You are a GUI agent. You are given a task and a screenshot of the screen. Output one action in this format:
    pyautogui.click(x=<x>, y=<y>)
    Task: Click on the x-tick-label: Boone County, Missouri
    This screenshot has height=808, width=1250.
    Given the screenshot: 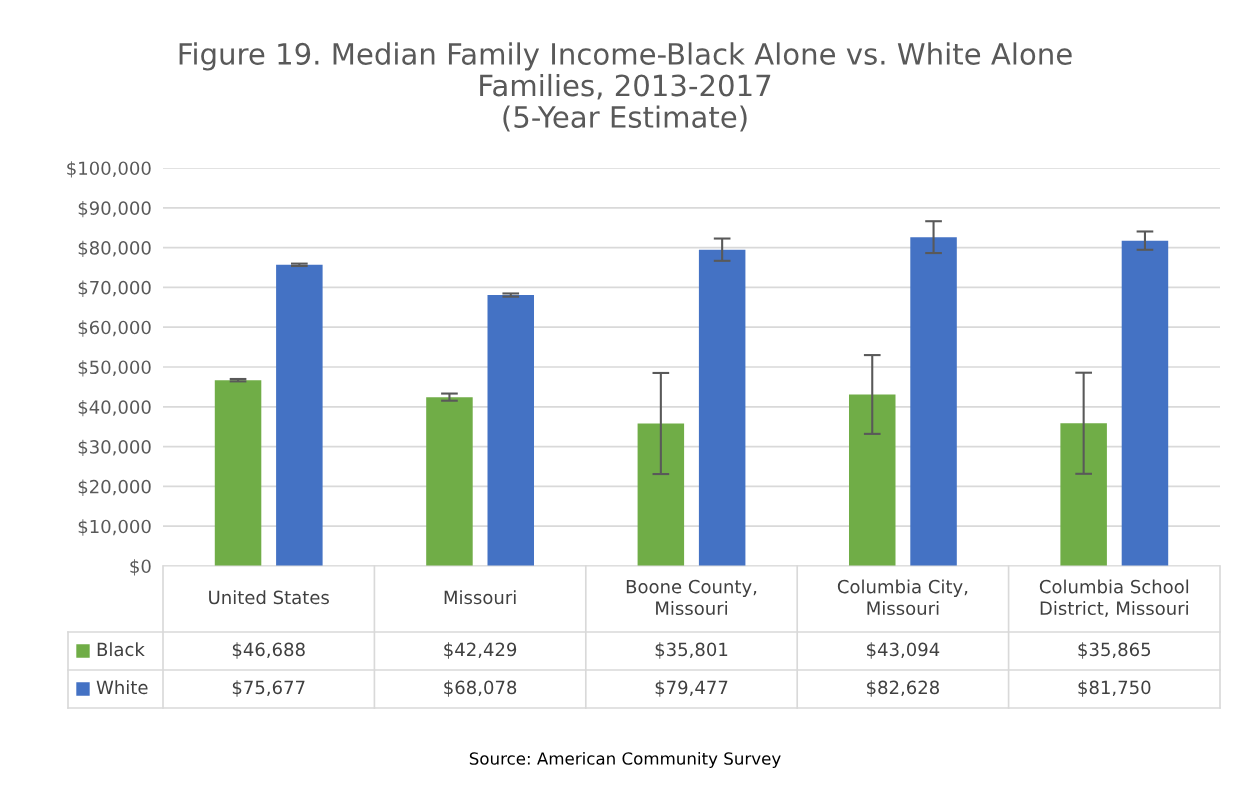 What is the action you would take?
    pyautogui.click(x=691, y=597)
    